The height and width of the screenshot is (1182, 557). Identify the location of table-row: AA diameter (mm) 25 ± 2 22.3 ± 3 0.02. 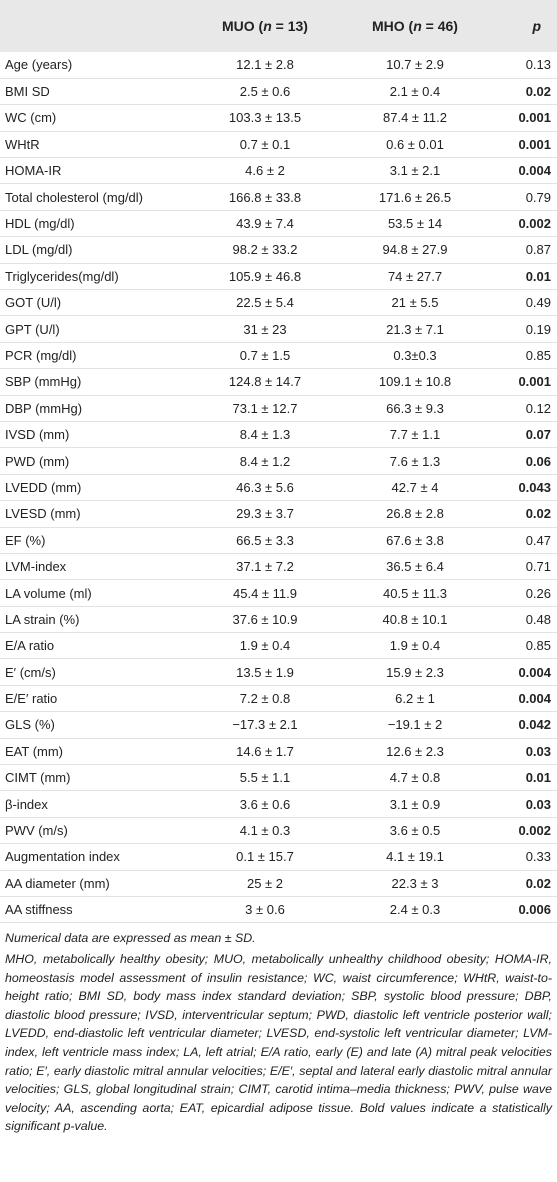
(278, 883).